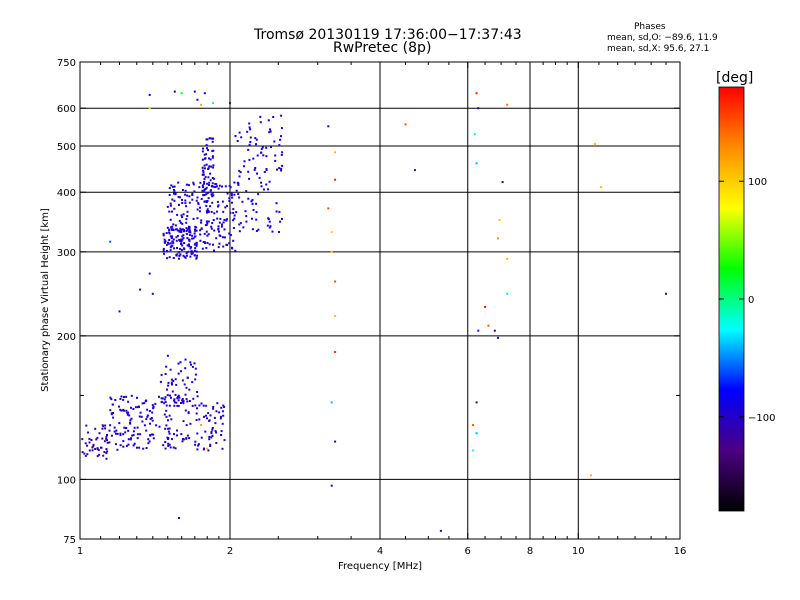 The width and height of the screenshot is (800, 600). What do you see at coordinates (66, 253) in the screenshot?
I see `y-tick-label: 300` at bounding box center [66, 253].